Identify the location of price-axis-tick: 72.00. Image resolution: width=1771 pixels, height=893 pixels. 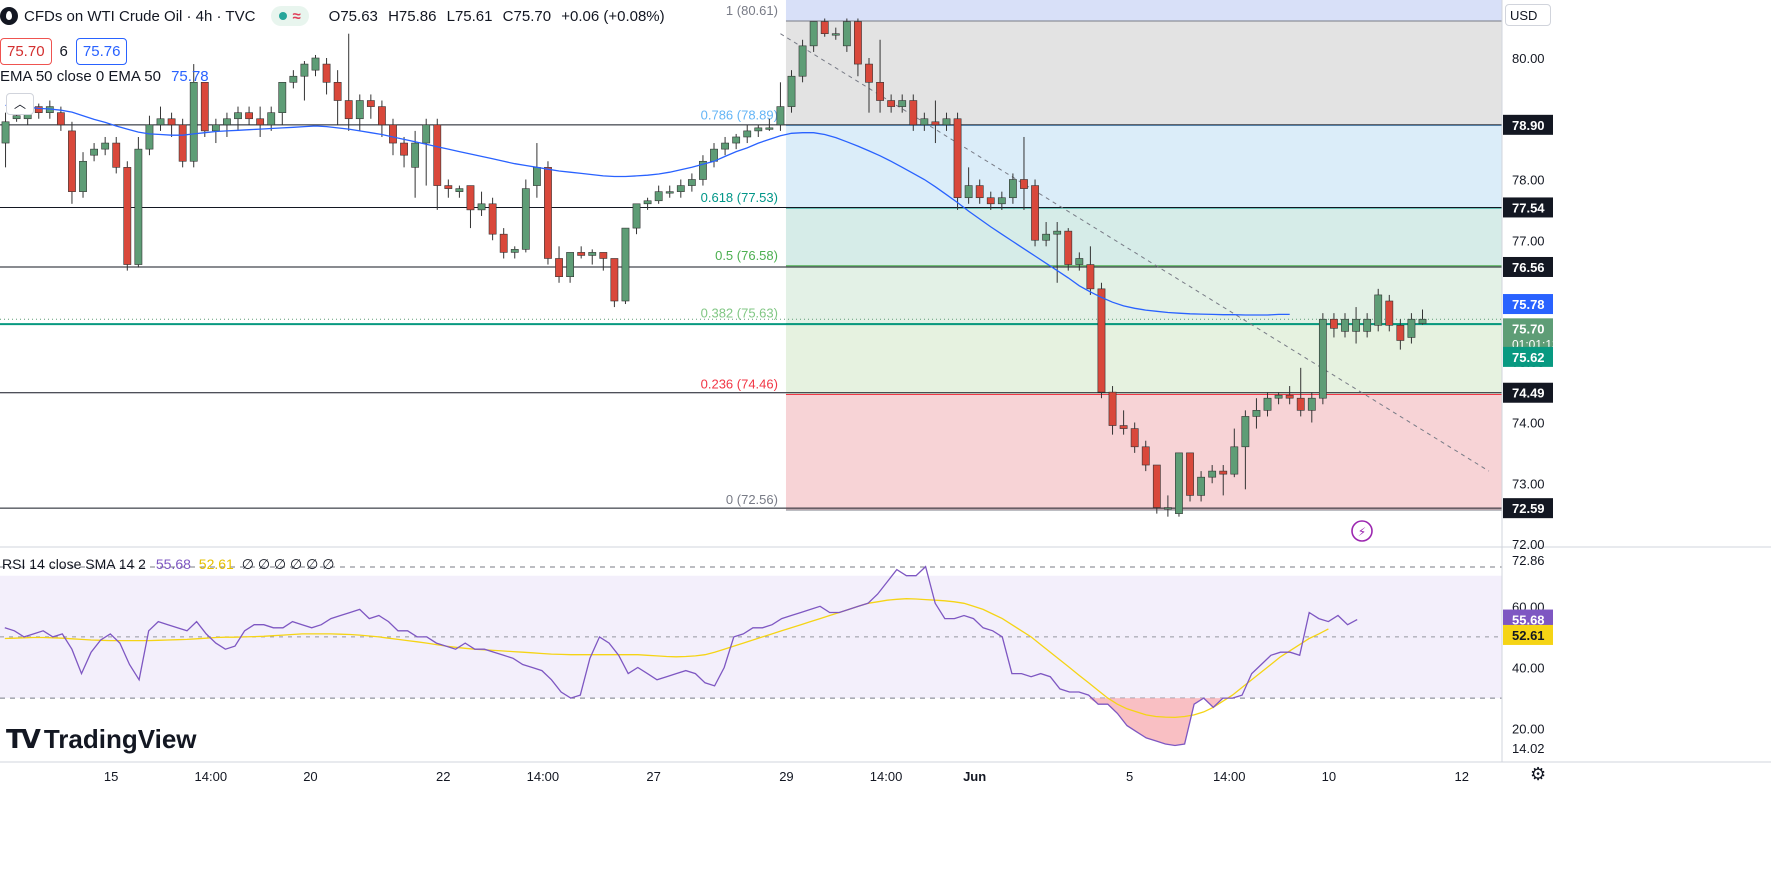
(1528, 544).